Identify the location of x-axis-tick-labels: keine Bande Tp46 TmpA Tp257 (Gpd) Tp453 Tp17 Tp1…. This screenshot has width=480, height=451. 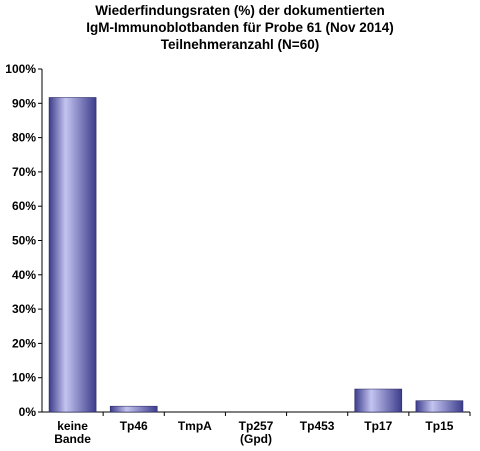
(254, 432).